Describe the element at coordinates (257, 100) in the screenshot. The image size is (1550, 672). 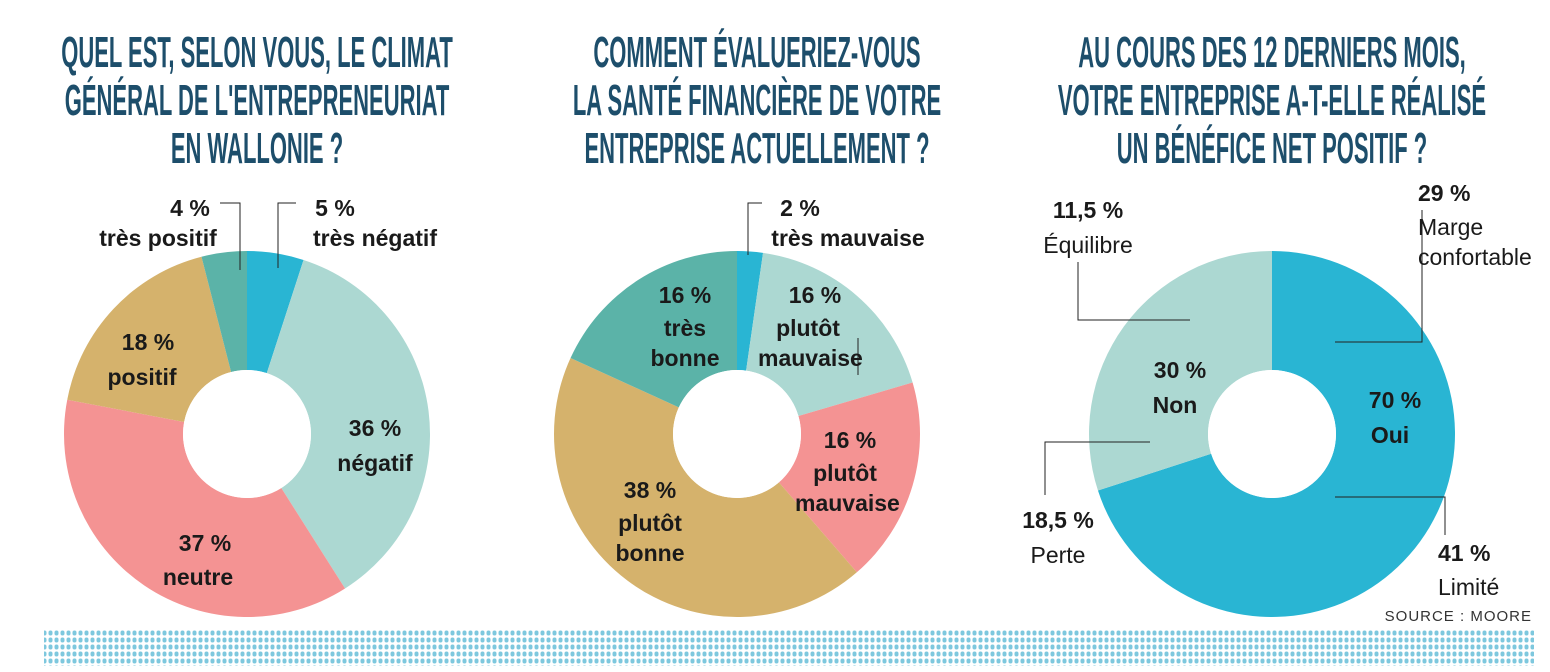
I see `chart-title: GÉNÉRAL DE L'ENTREPRENEURIAT` at that location.